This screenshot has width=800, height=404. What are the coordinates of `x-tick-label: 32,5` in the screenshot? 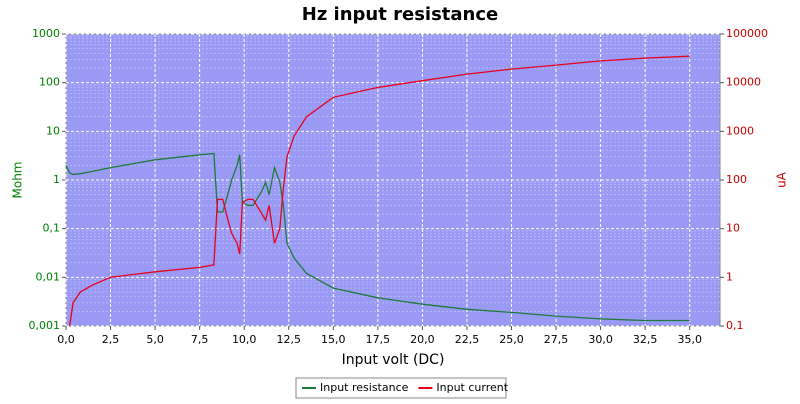 It's located at (645, 339).